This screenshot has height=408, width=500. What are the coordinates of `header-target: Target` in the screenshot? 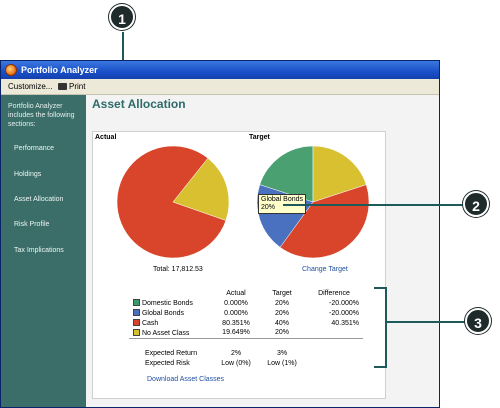 It's located at (282, 293).